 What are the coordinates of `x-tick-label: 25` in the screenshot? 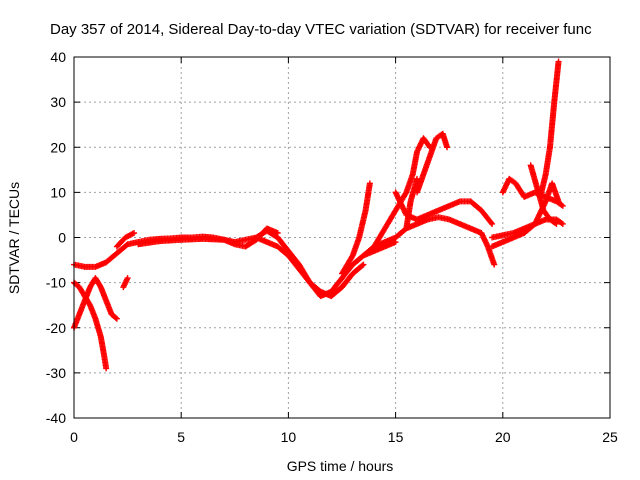 It's located at (610, 437).